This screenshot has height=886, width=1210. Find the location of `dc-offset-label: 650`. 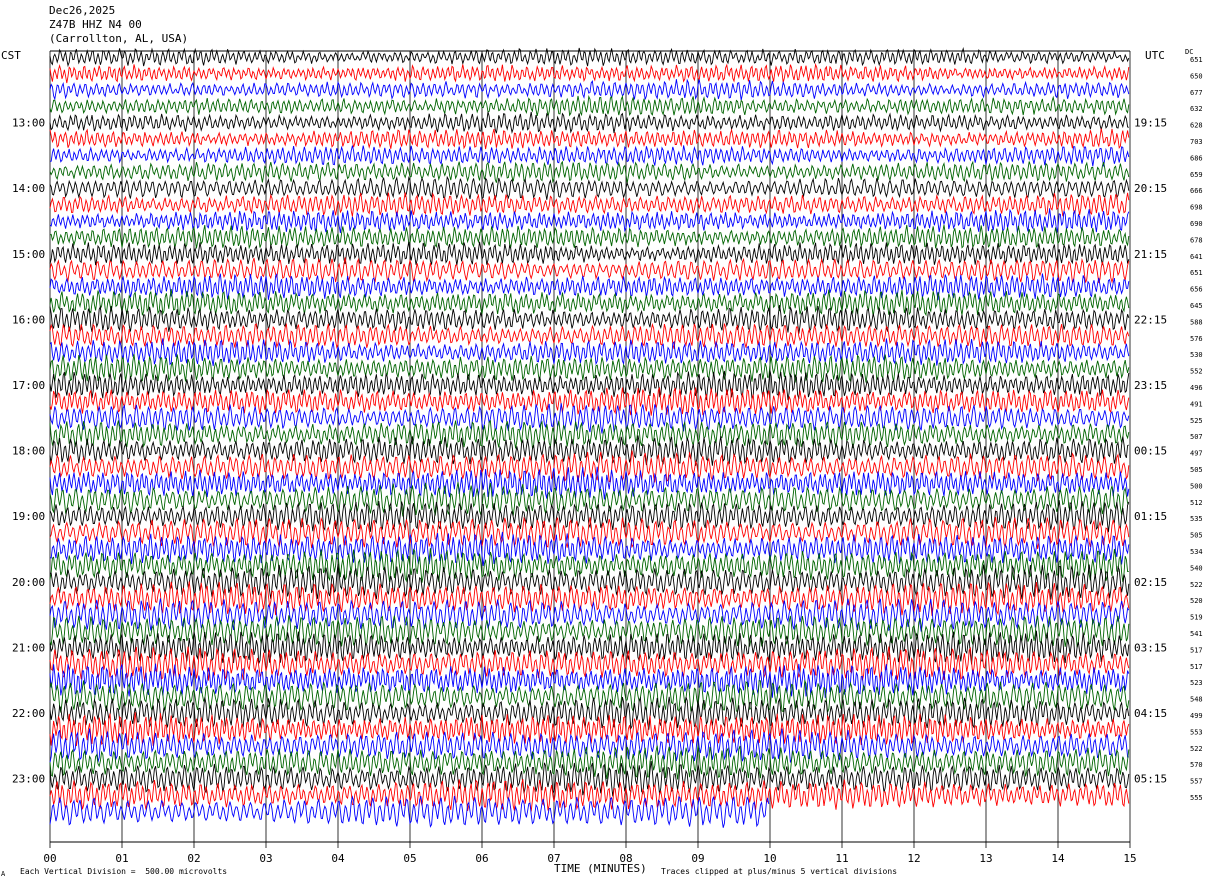

dc-offset-label: 650 is located at coordinates (1196, 76).